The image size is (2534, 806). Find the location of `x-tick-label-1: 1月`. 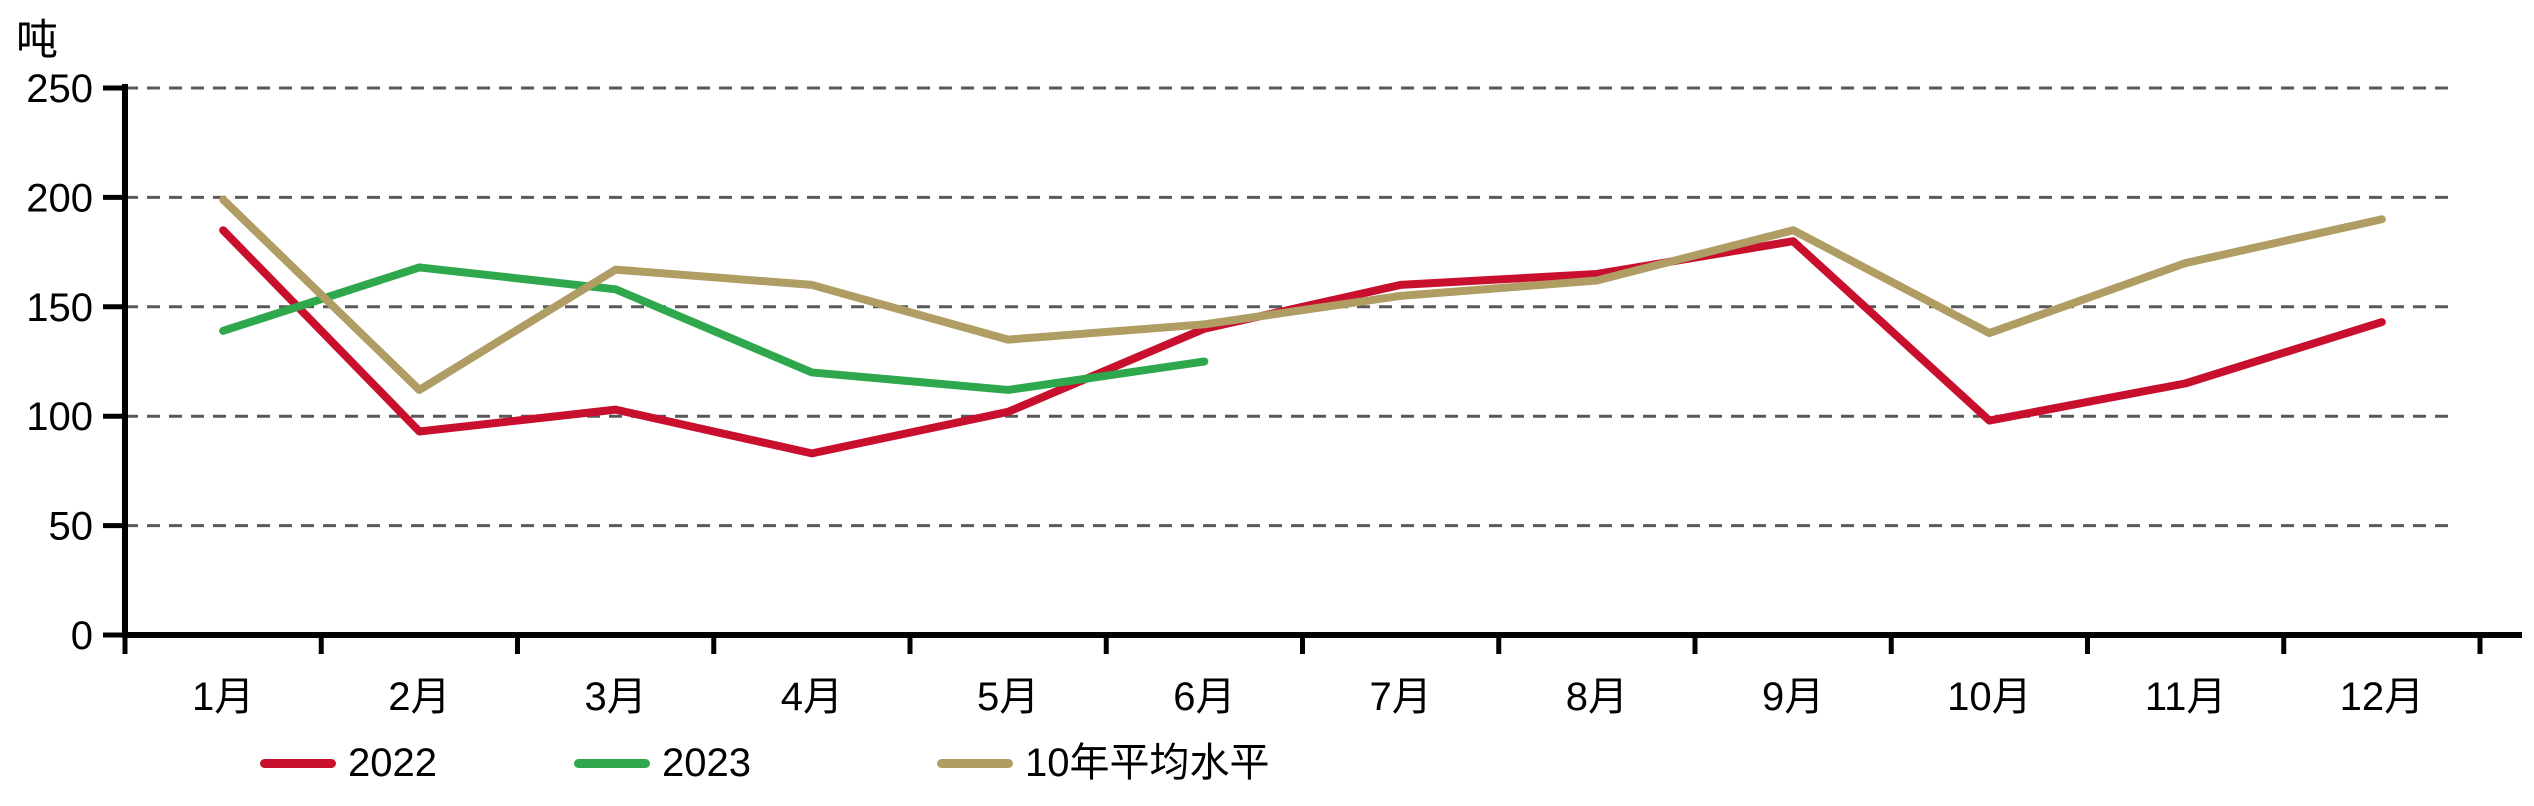

x-tick-label-1: 1月 is located at coordinates (223, 697).